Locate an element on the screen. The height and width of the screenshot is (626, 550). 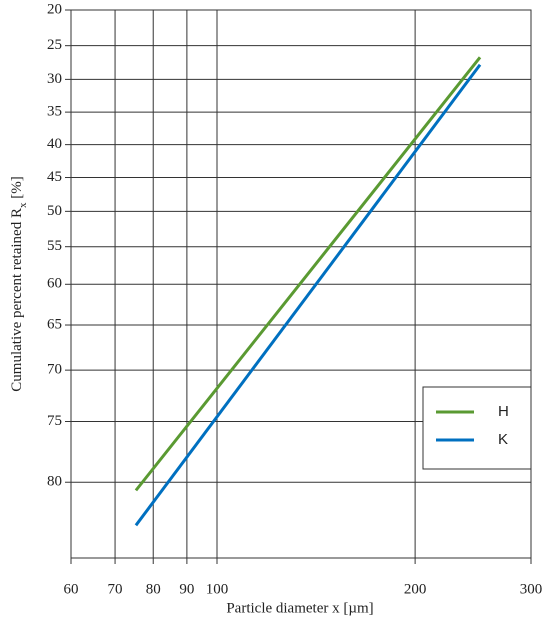
y-tick-label: 35 is located at coordinates (54, 112).